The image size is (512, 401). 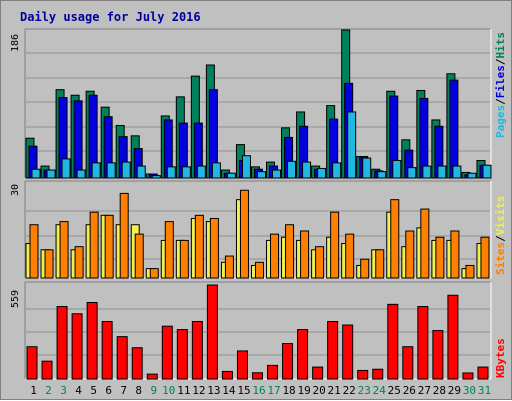 I want to click on x-tick-label-day-6: 6, so click(x=108, y=390).